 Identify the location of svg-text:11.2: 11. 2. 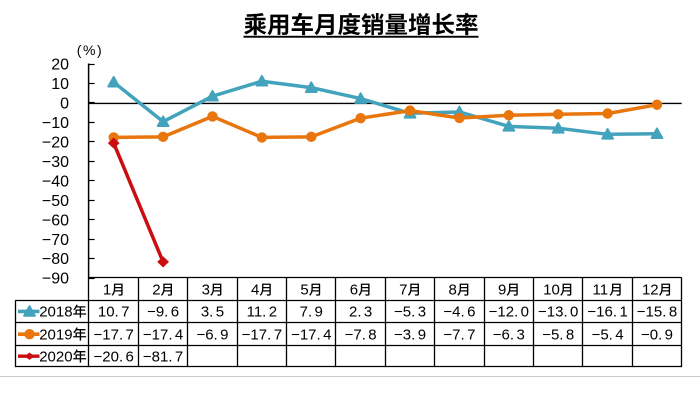
(262, 312).